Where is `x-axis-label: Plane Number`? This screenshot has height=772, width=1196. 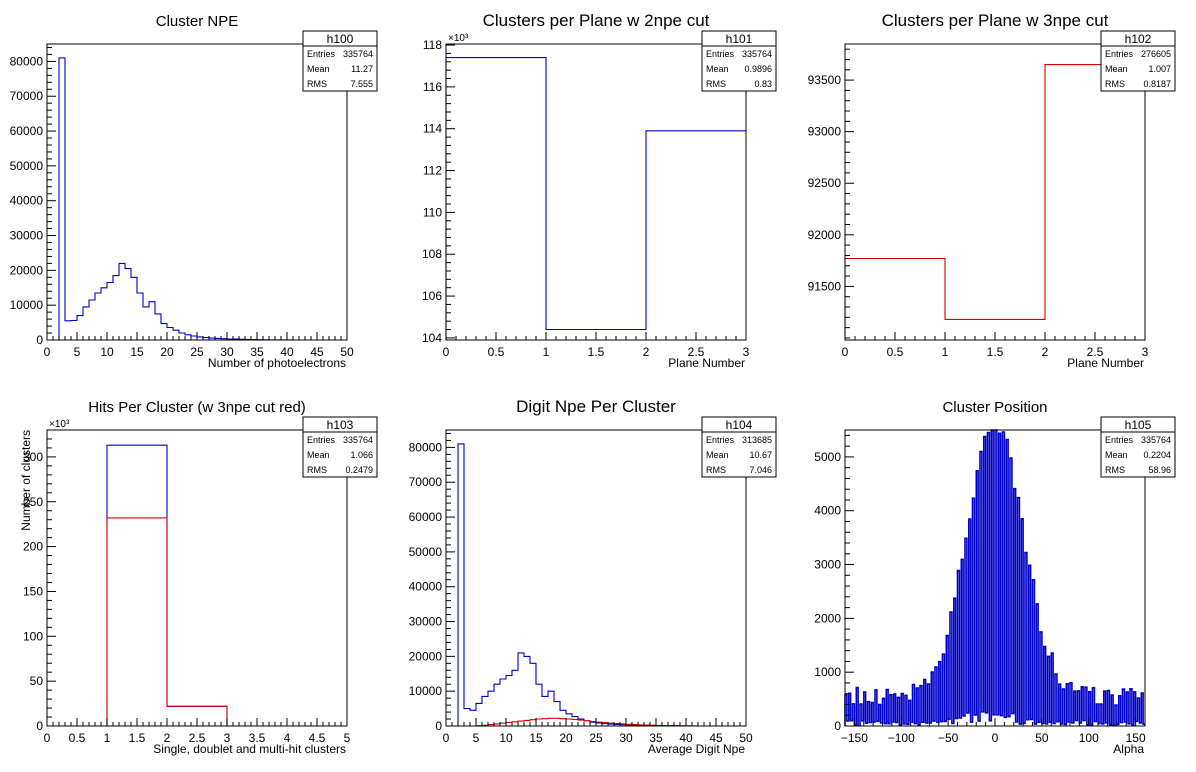
x-axis-label: Plane Number is located at coordinates (1105, 363).